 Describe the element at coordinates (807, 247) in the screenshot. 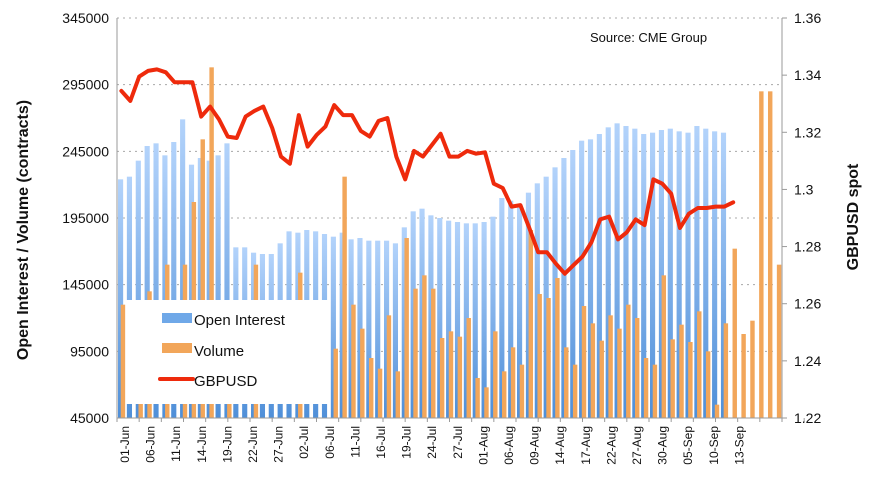

I see `right-tick-label: 1.28` at that location.